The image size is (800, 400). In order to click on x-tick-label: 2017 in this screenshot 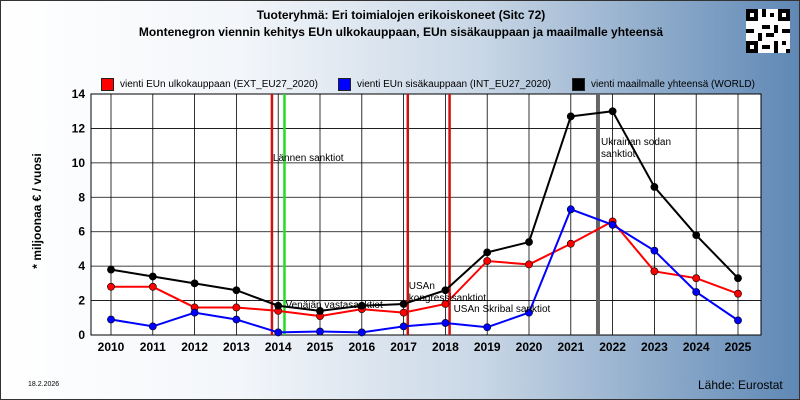, I will do `click(403, 347)`.